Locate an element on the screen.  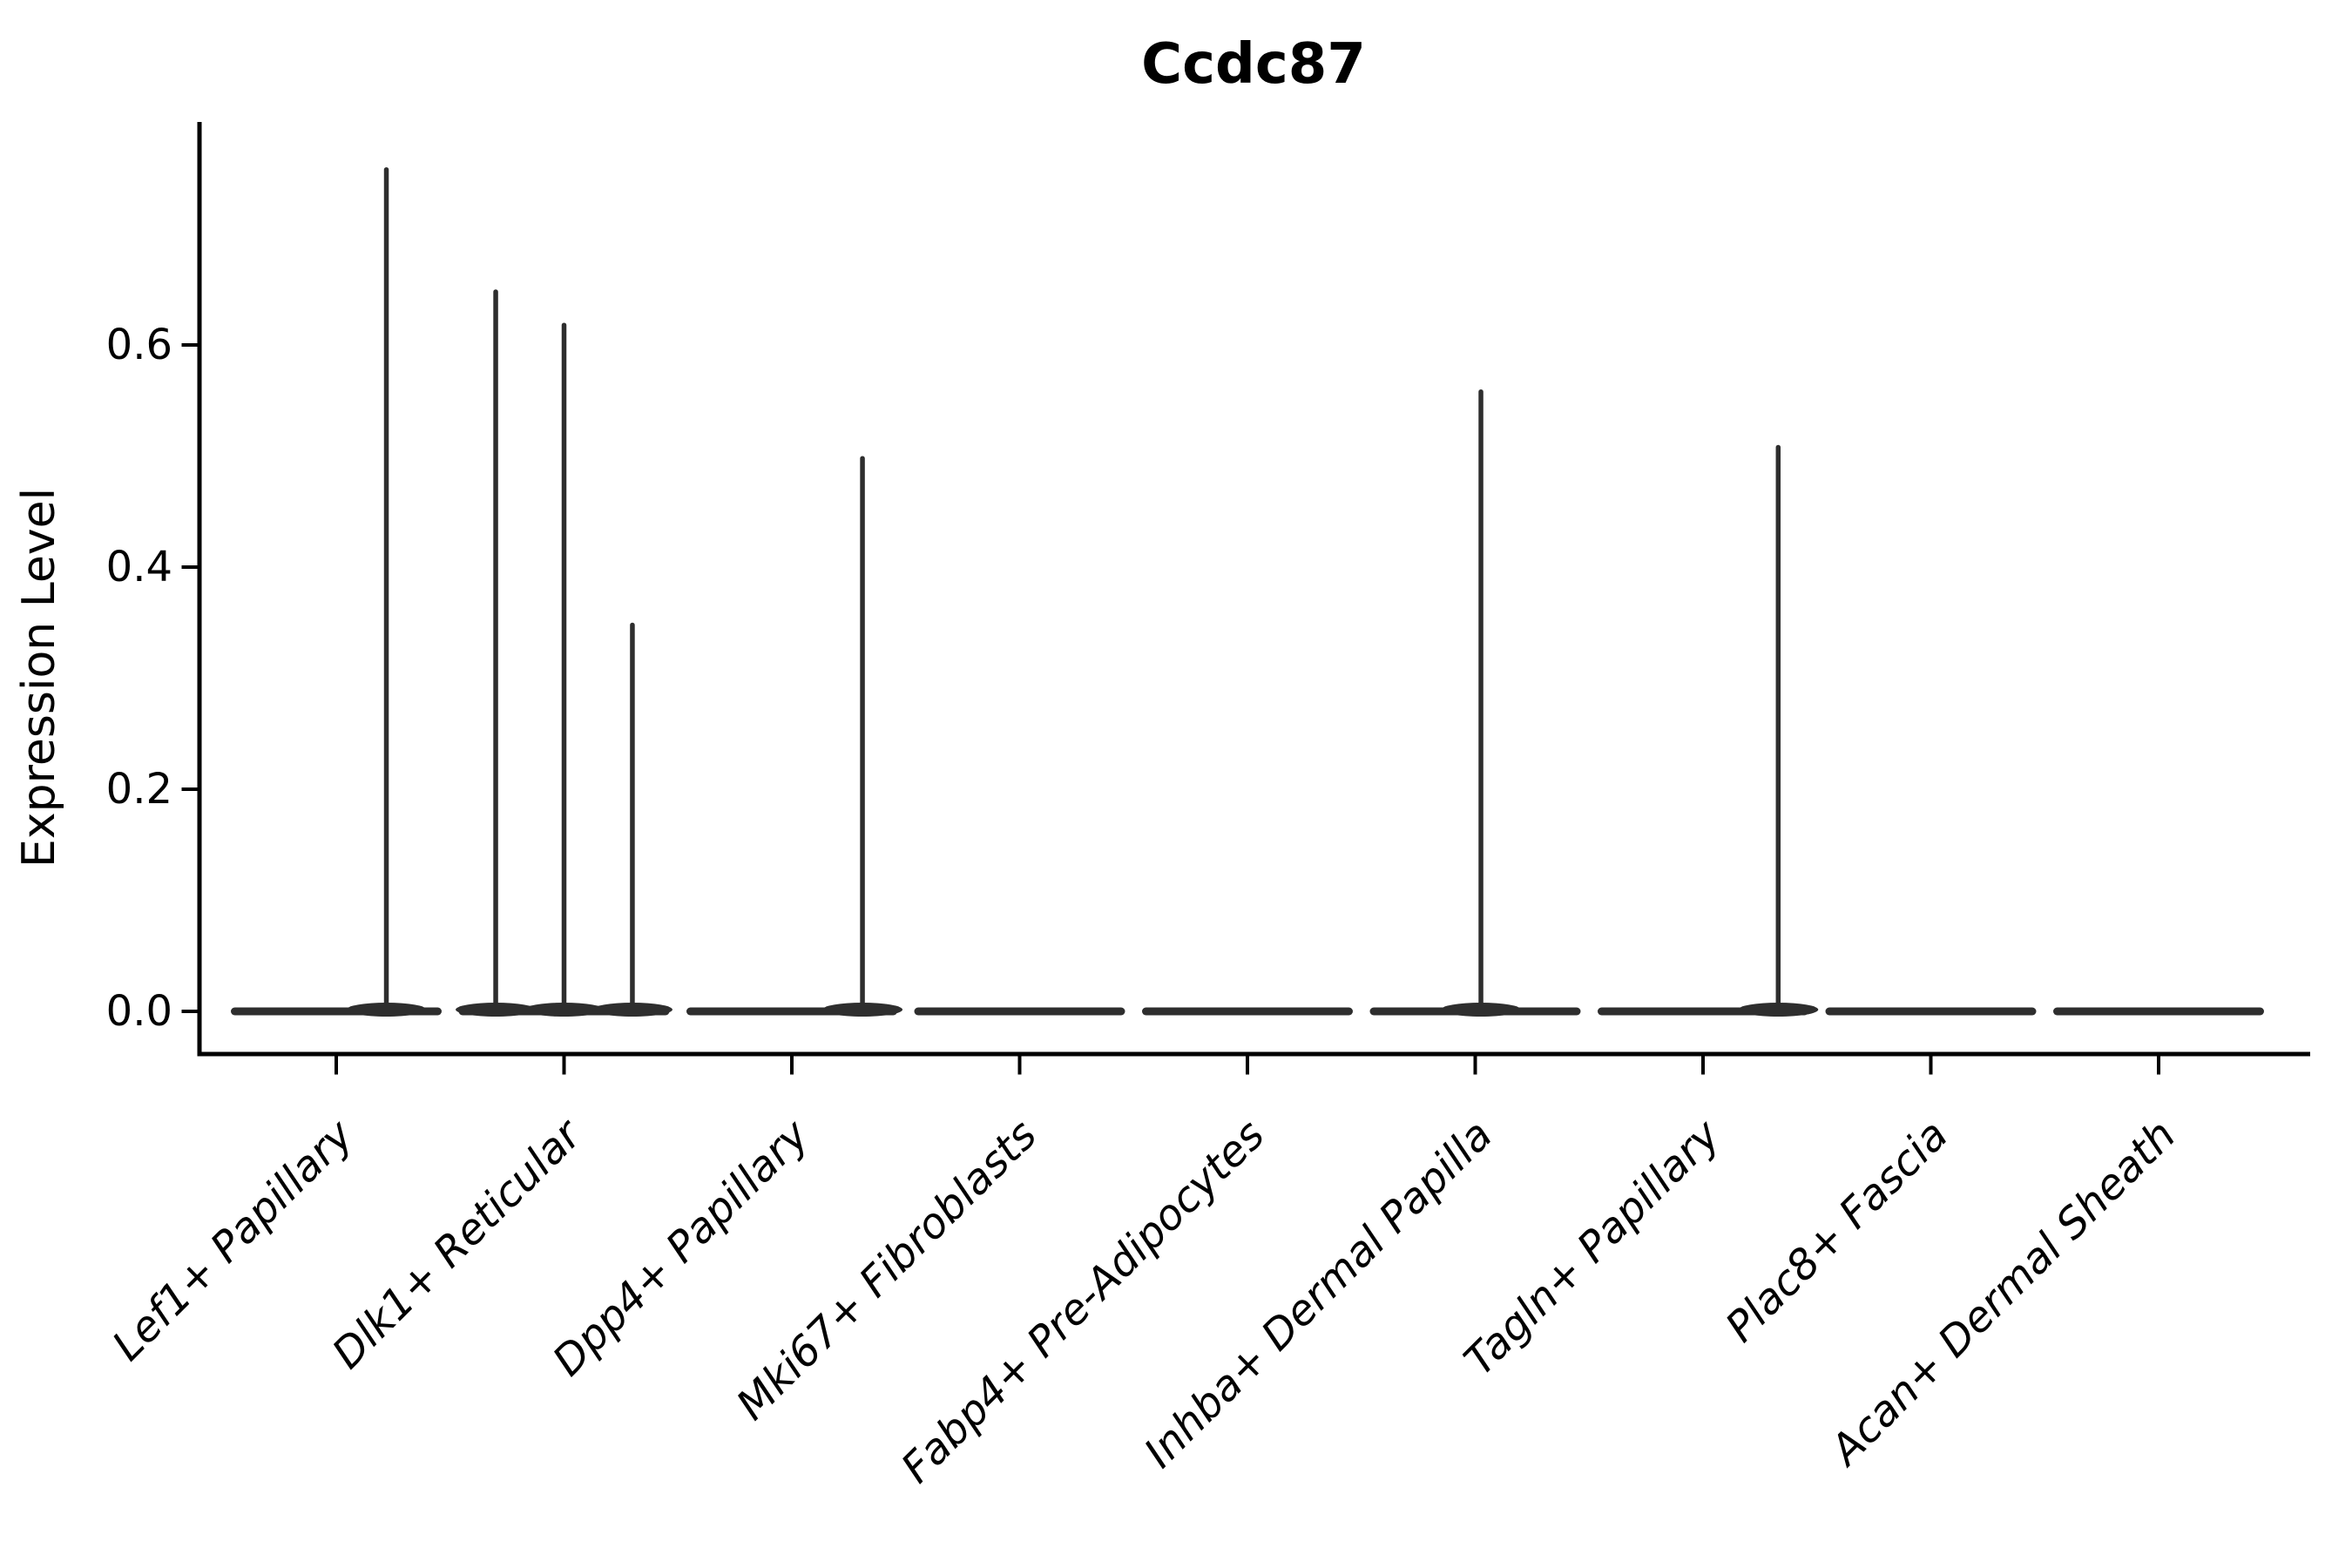
y-axis-label: Expression Level is located at coordinates (39, 678).